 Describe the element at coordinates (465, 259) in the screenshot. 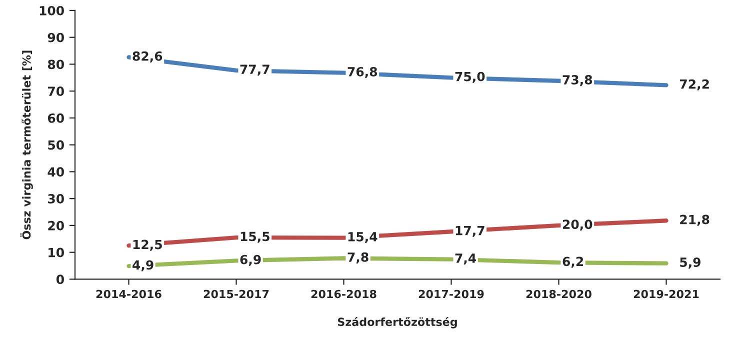

I see `data-label: 7,4` at that location.